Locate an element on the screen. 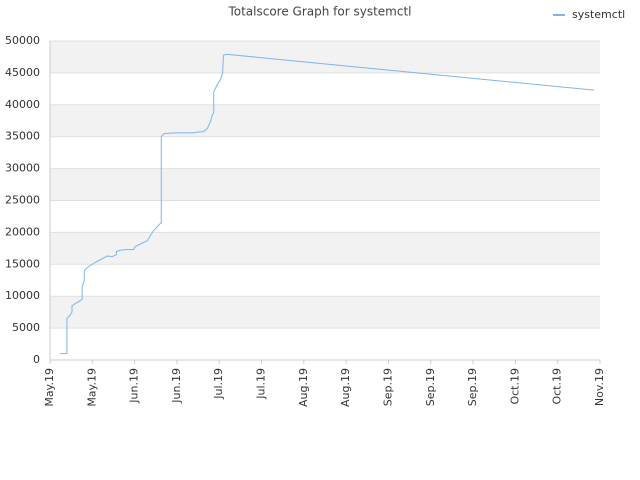 This screenshot has height=480, width=640. y-tick-label: 45000 is located at coordinates (22, 72).